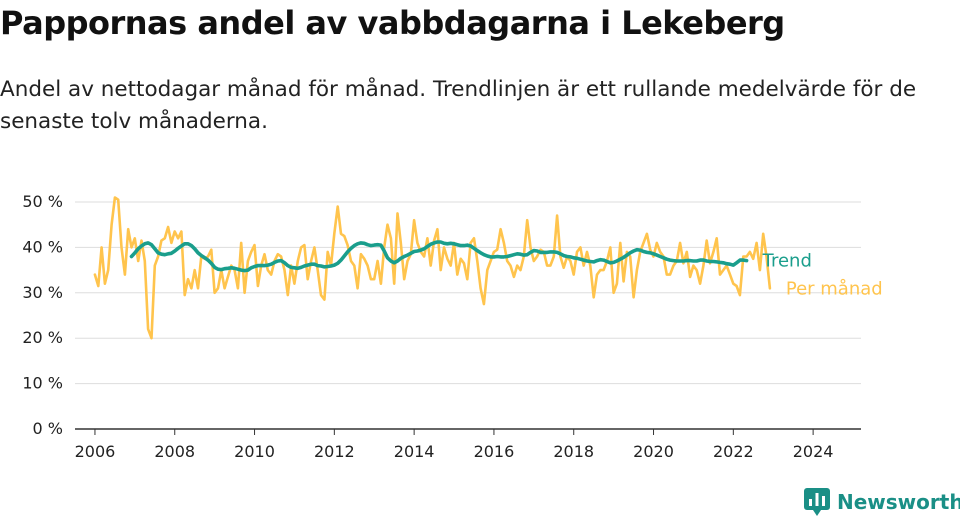  I want to click on y-tick-label: 20 %, so click(42, 337).